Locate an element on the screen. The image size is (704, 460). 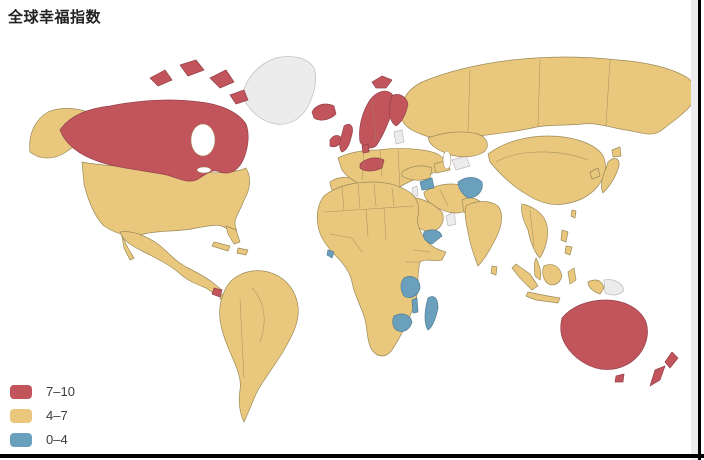
country-tasmania is located at coordinates (619, 378).